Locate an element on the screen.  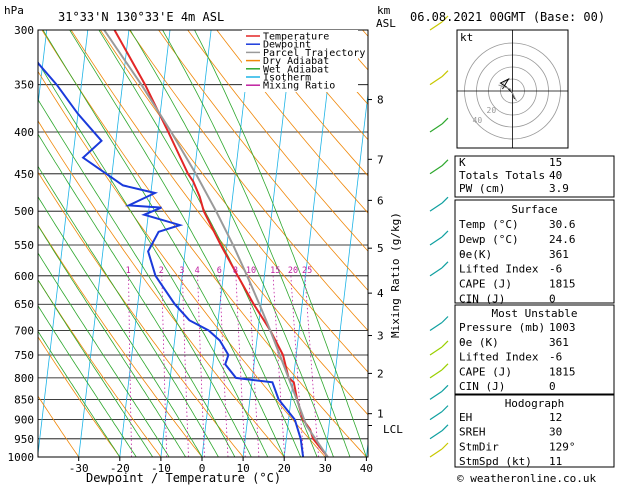
hodograph-kt-label: kt is located at coordinates (466, 37).